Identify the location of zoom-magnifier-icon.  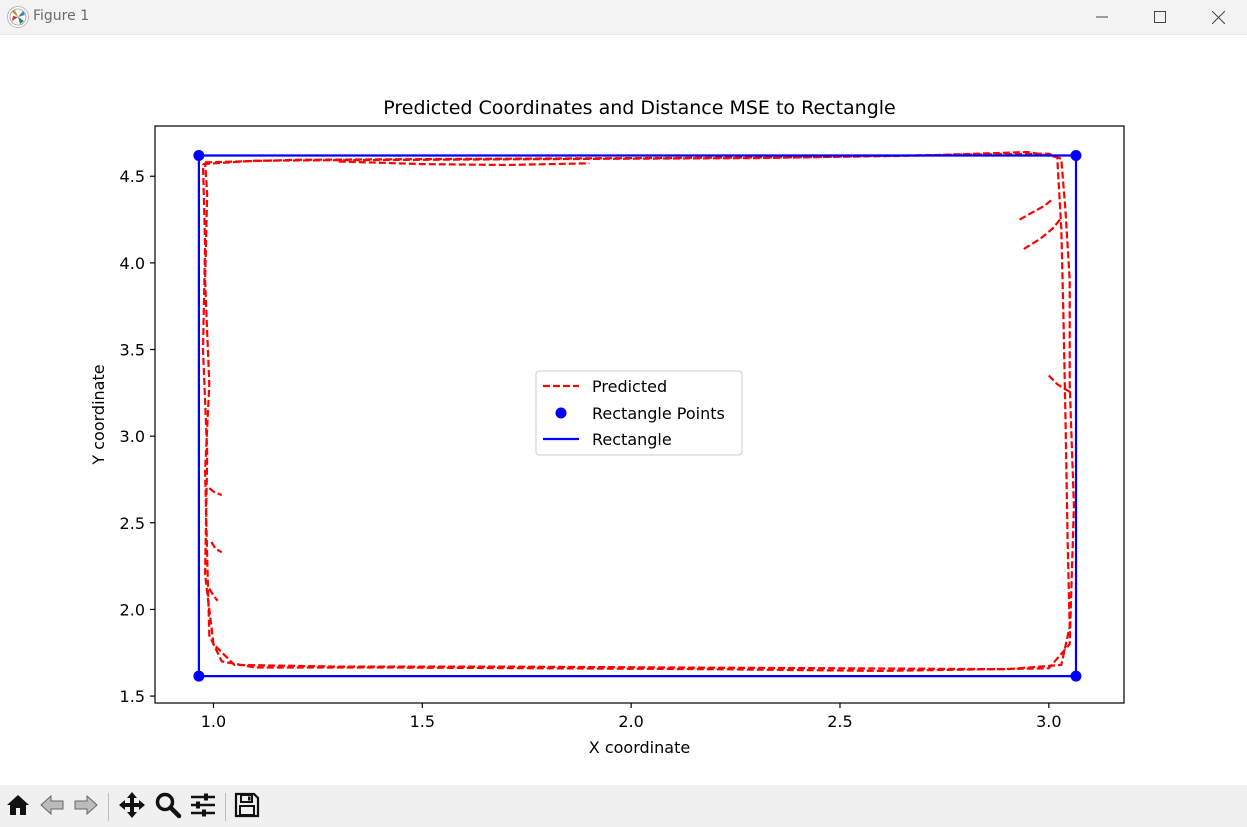
(168, 807).